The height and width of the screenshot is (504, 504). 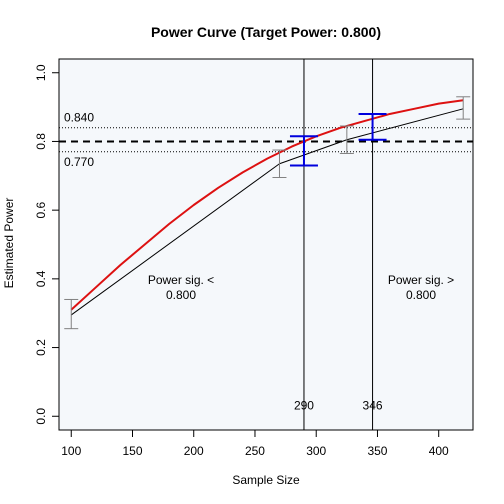 I want to click on y-axis-label: Estimated Power, so click(x=9, y=243).